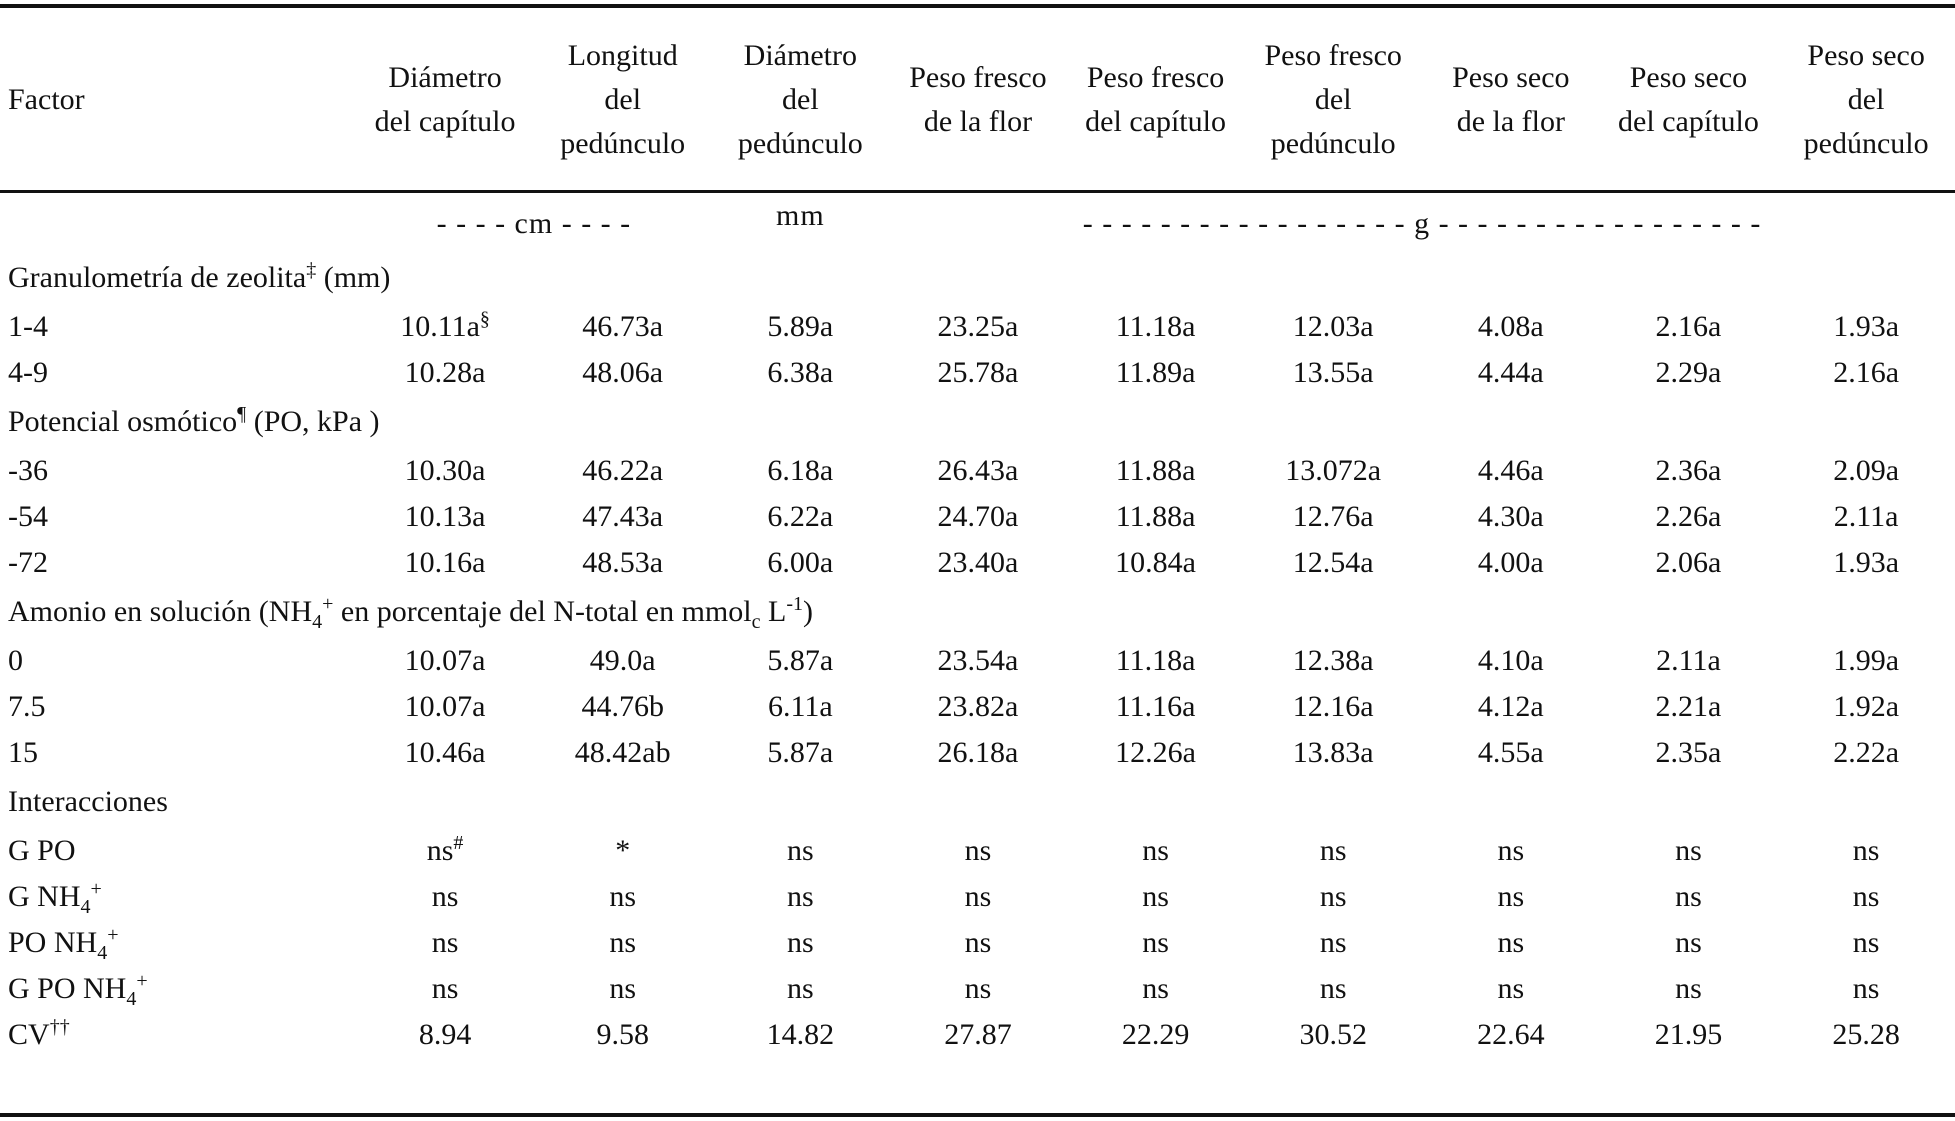  What do you see at coordinates (534, 223) in the screenshot?
I see `units-cm: - - - - cm - - - -` at bounding box center [534, 223].